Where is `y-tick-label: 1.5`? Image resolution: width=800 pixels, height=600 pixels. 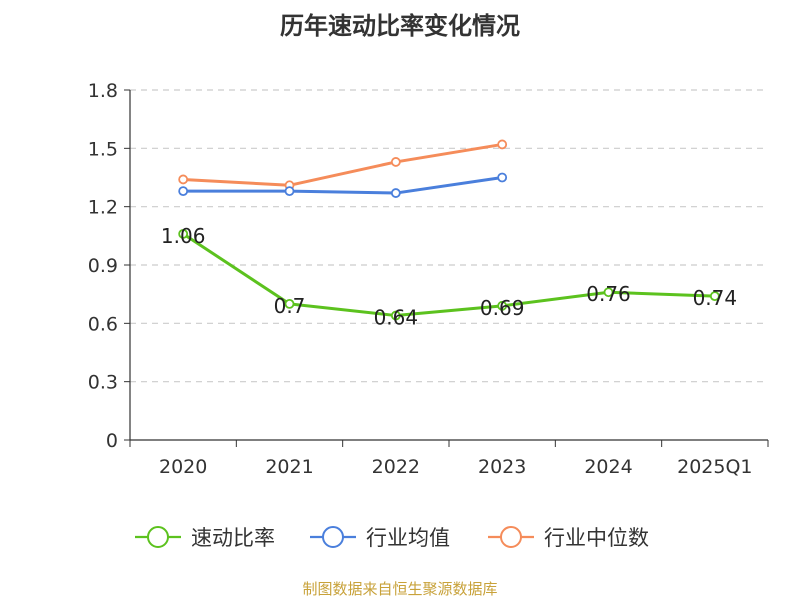
y-tick-label: 1.5 is located at coordinates (103, 149).